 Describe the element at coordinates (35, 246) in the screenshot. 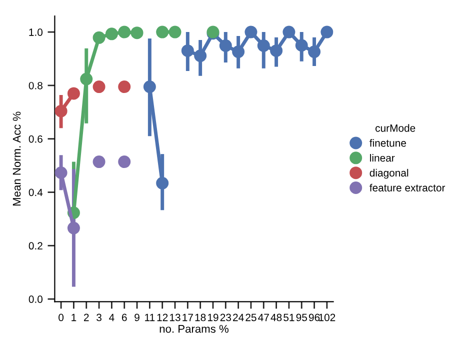

I see `y-tick-label: 0.2` at that location.